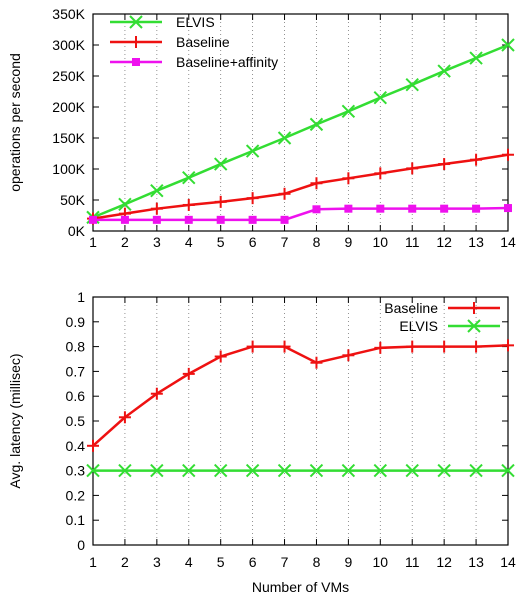 This screenshot has height=600, width=521. Describe the element at coordinates (68, 107) in the screenshot. I see `y-tick-label: 200K` at that location.